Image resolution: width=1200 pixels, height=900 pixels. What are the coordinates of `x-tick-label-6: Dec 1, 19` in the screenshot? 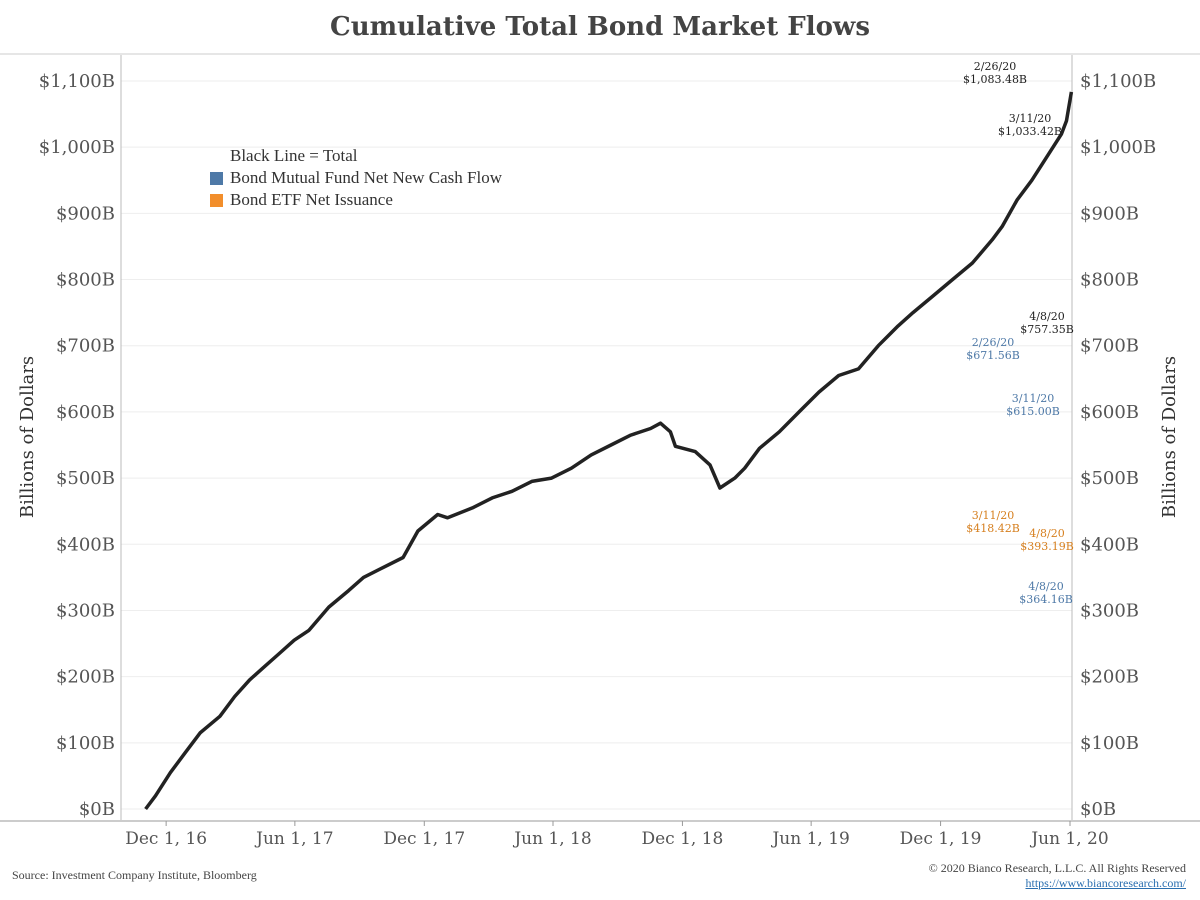 It's located at (941, 839).